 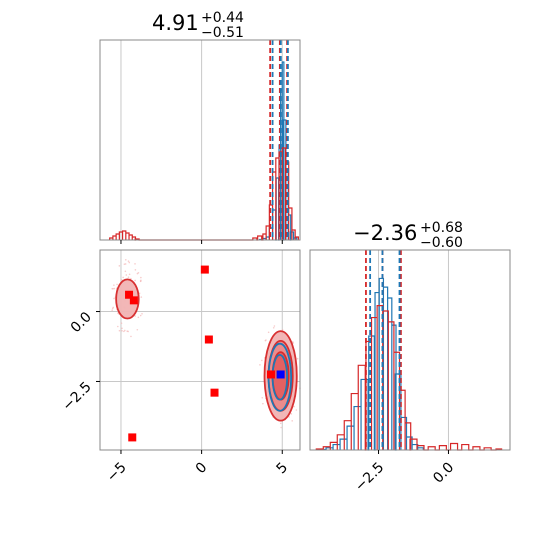 I want to click on title-param2: −2.36, so click(x=385, y=233).